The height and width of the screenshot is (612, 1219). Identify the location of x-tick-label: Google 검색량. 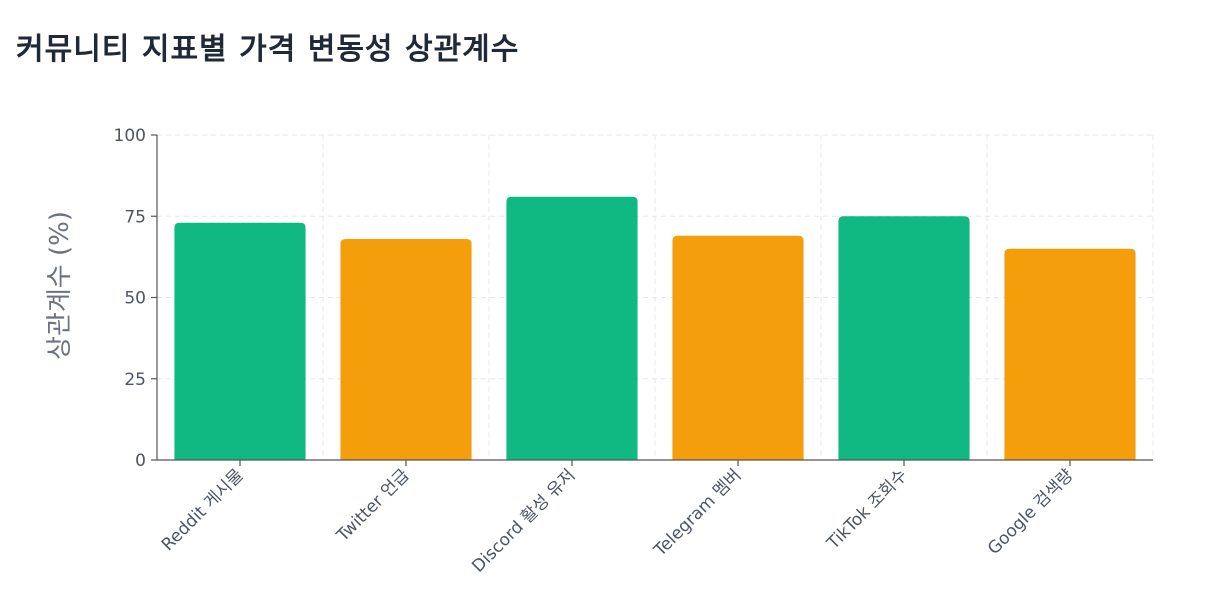
(1031, 512).